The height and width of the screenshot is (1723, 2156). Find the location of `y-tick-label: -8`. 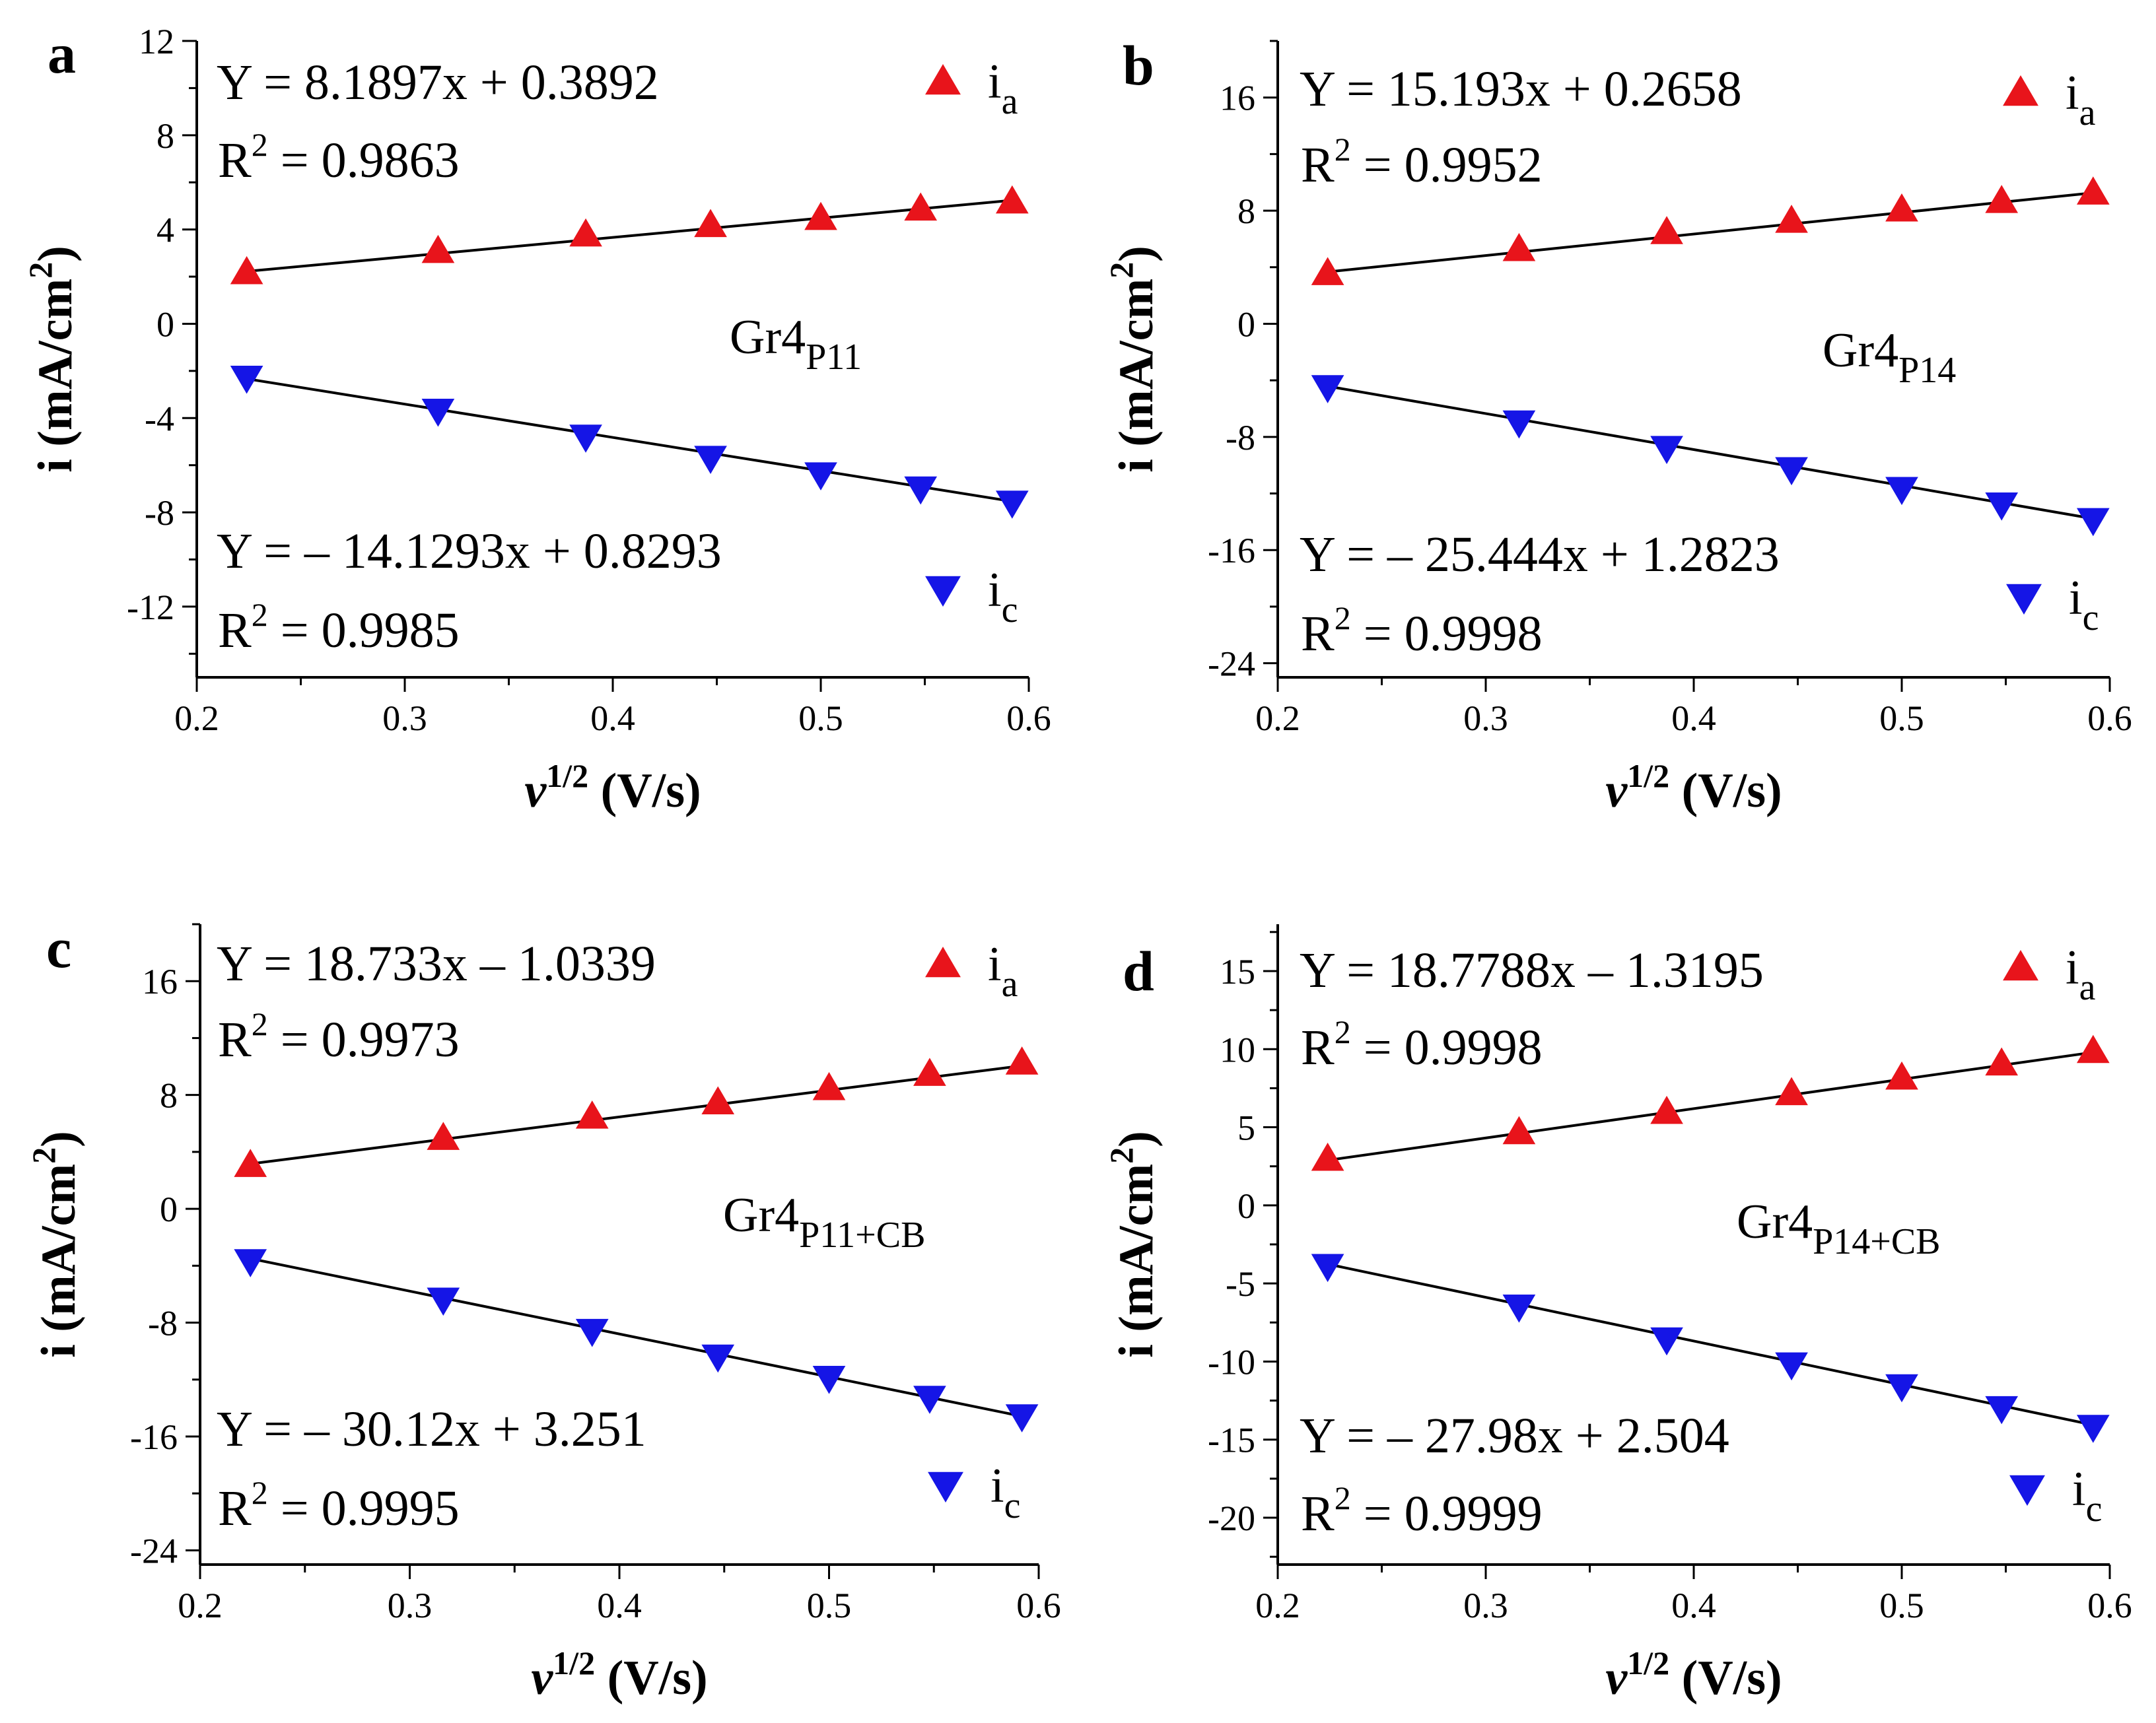

y-tick-label: -8 is located at coordinates (163, 1323).